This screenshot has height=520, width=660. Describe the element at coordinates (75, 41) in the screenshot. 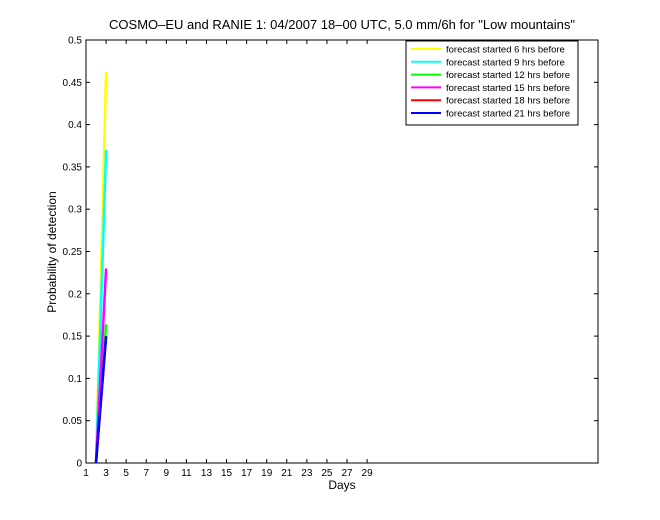

I see `y-tick-label: 0.5` at that location.